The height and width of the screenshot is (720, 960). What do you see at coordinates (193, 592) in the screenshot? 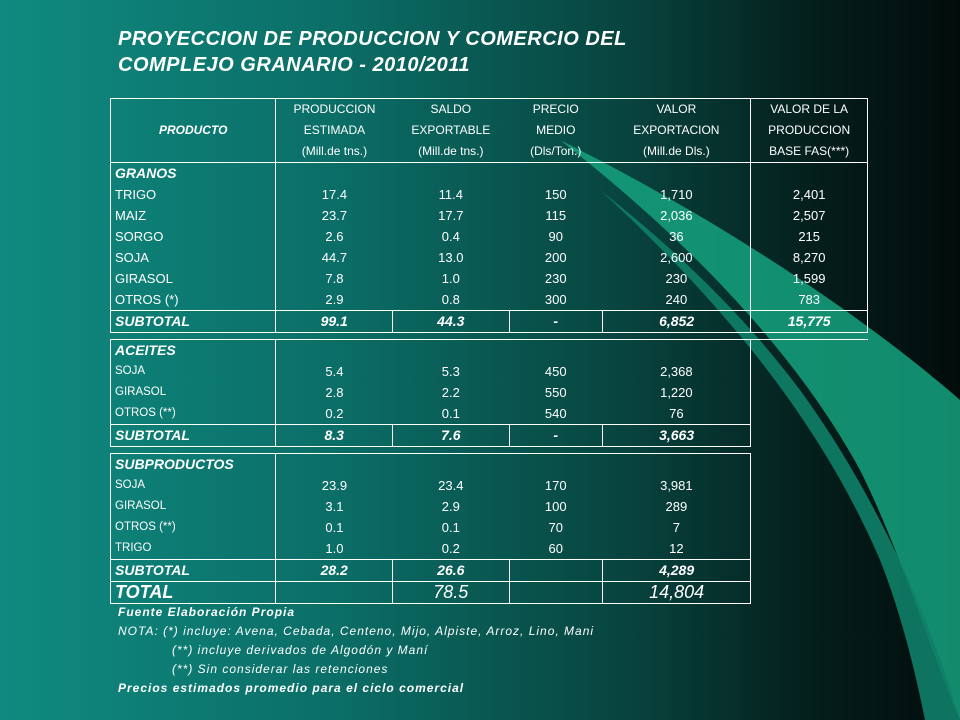
I see `total-label: TOTAL` at bounding box center [193, 592].